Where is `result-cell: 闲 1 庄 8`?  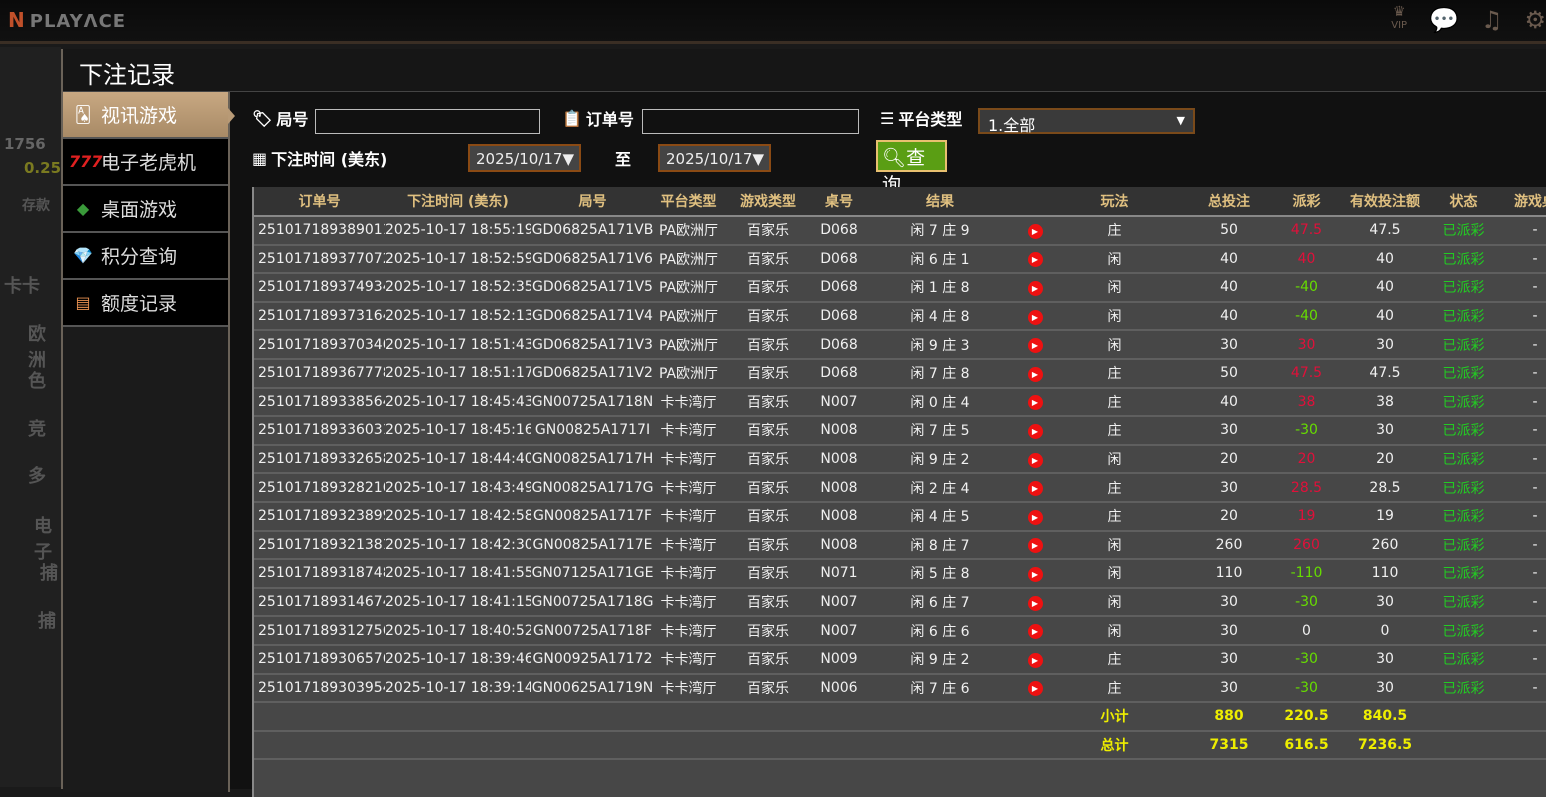 result-cell: 闲 1 庄 8 is located at coordinates (940, 288).